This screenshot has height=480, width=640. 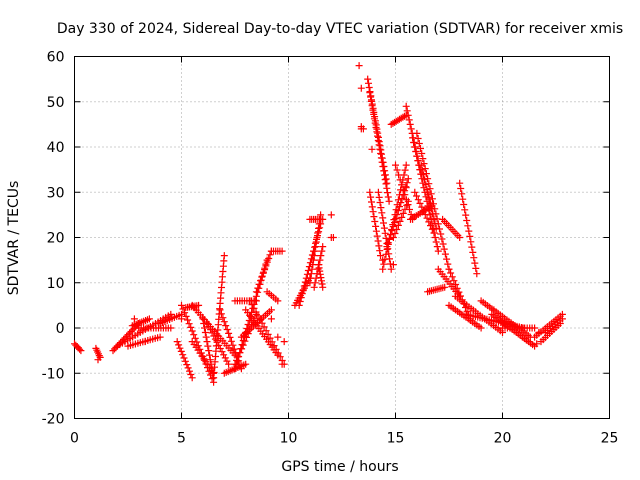 What do you see at coordinates (53, 374) in the screenshot?
I see `y-tick-label: -10` at bounding box center [53, 374].